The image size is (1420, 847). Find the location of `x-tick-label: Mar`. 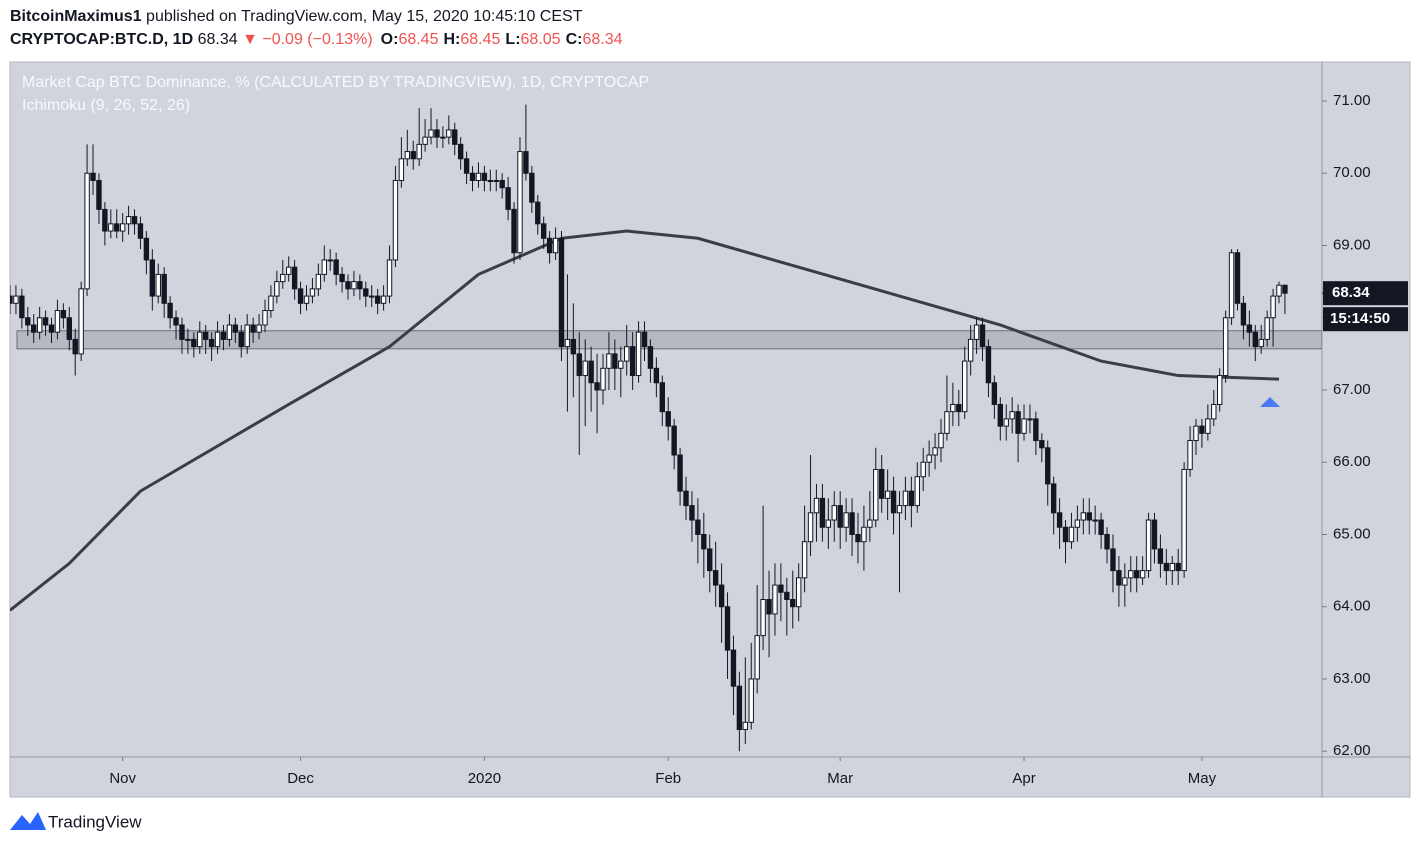

x-tick-label: Mar is located at coordinates (840, 778).